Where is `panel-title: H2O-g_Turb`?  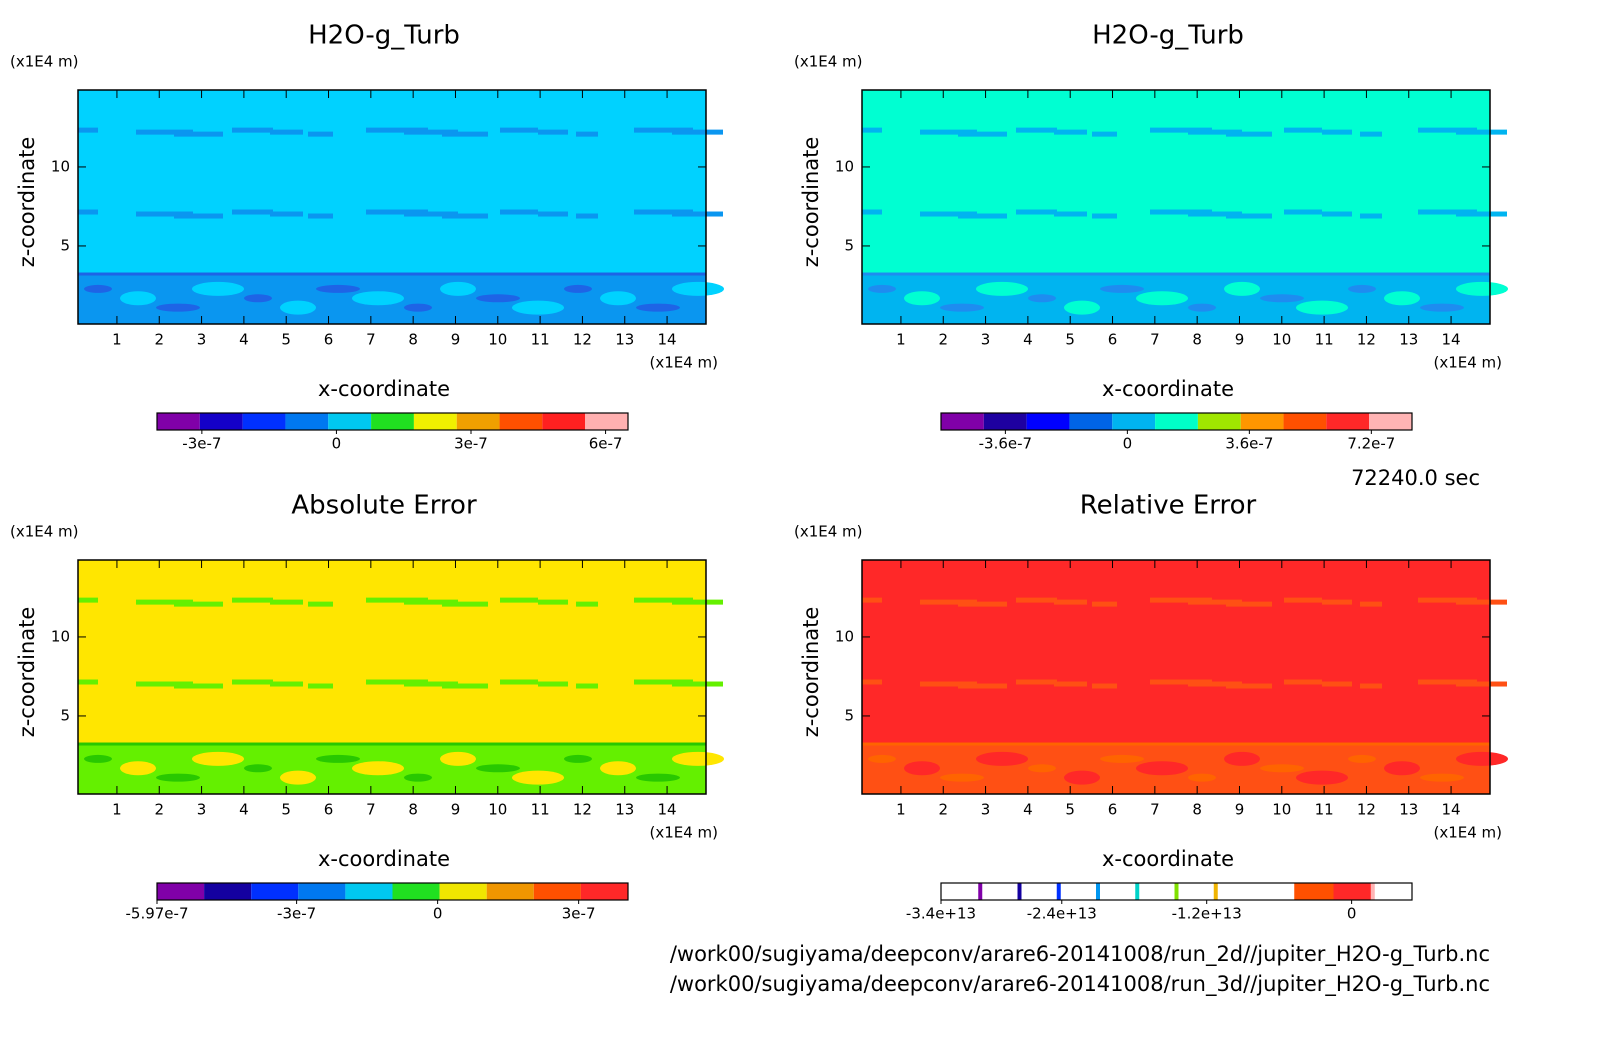
panel-title: H2O-g_Turb is located at coordinates (1168, 36).